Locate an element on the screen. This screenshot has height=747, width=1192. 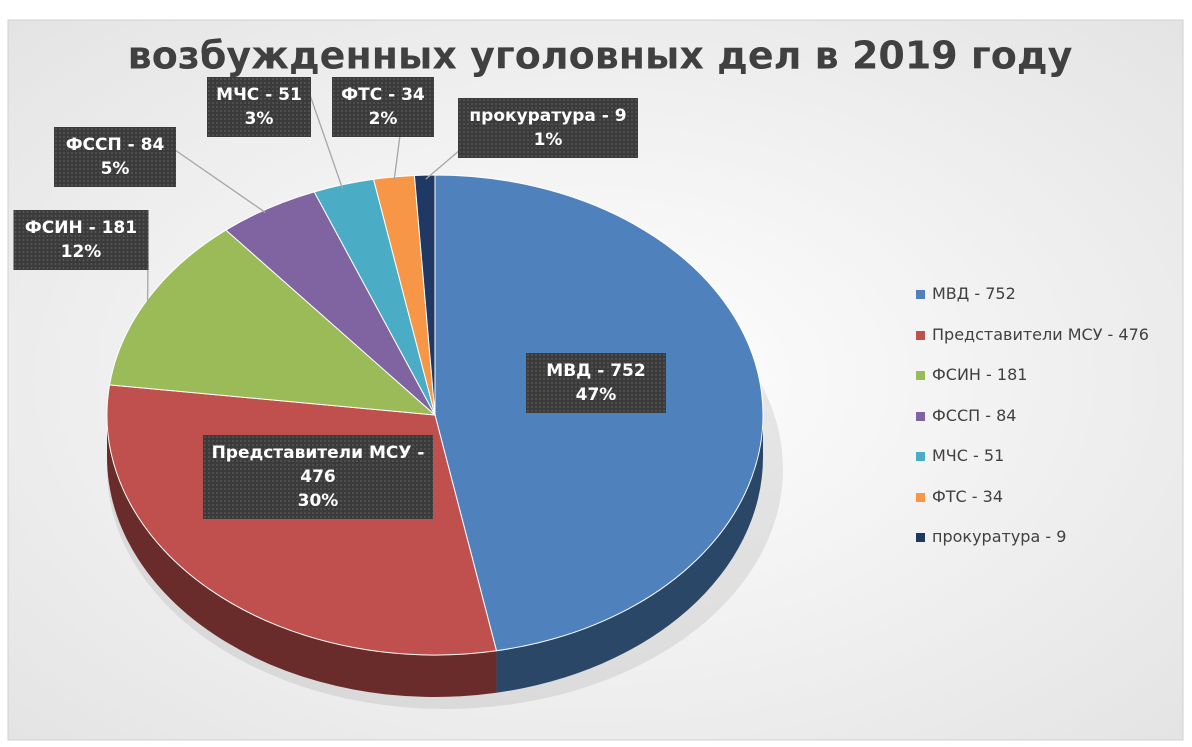
legend-label: ФСИН - 181 is located at coordinates (980, 374).